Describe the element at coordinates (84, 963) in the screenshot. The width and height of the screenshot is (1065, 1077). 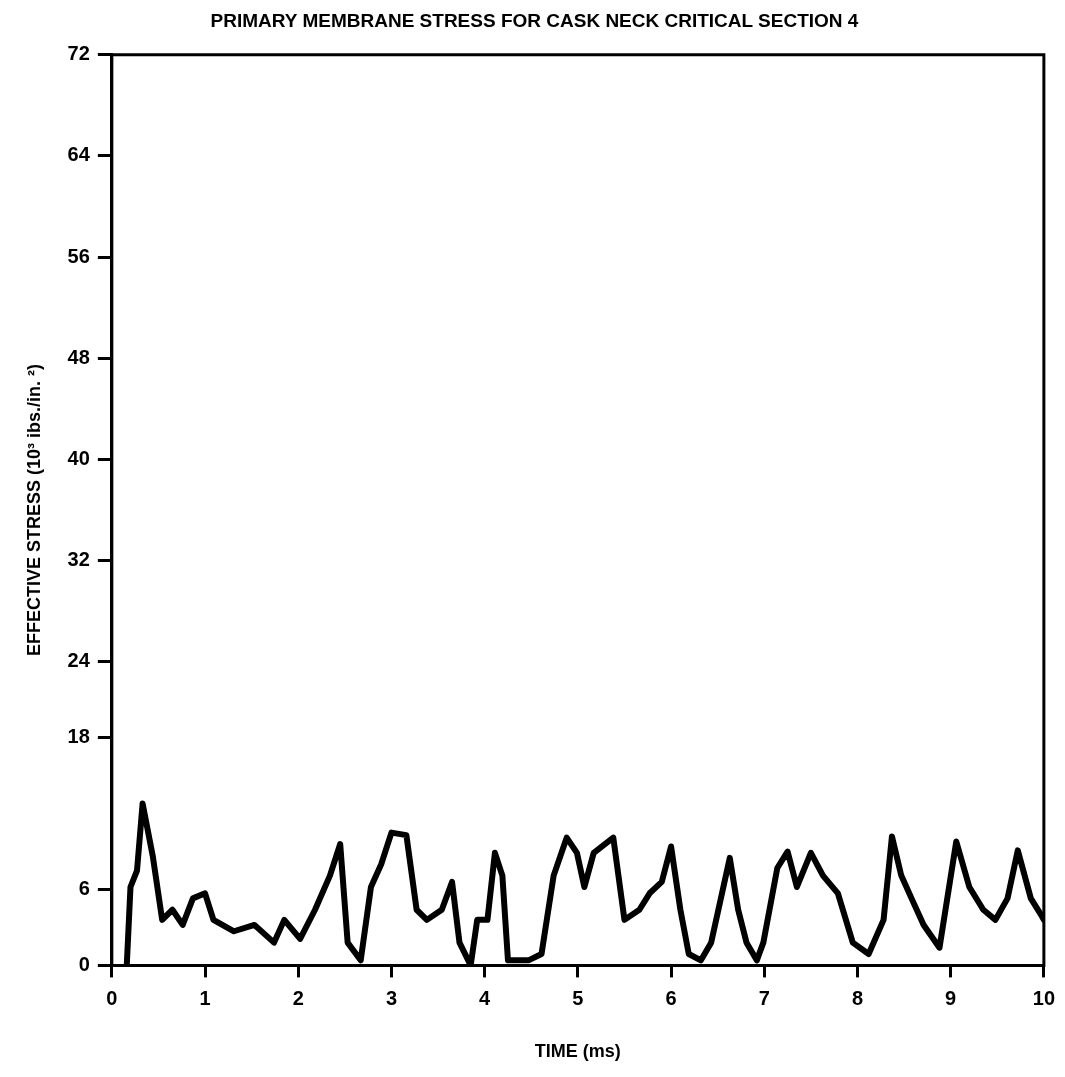
I see `y-tick-label: 0` at that location.